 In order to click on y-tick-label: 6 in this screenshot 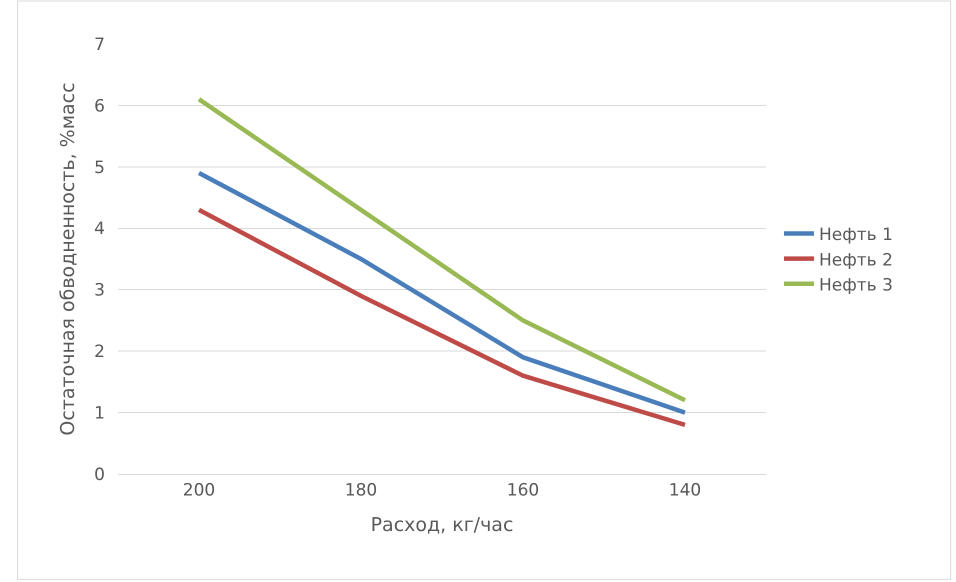, I will do `click(99, 106)`.